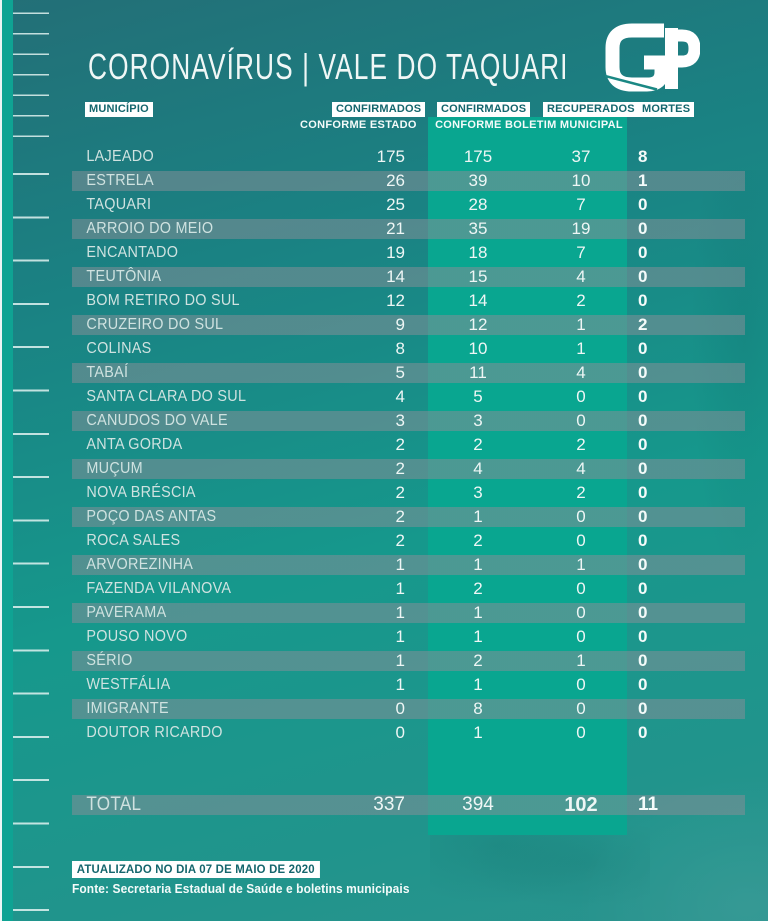 The width and height of the screenshot is (768, 921). What do you see at coordinates (408, 493) in the screenshot?
I see `table-row: NOVA BRÉSCIA 2 3 2 0` at bounding box center [408, 493].